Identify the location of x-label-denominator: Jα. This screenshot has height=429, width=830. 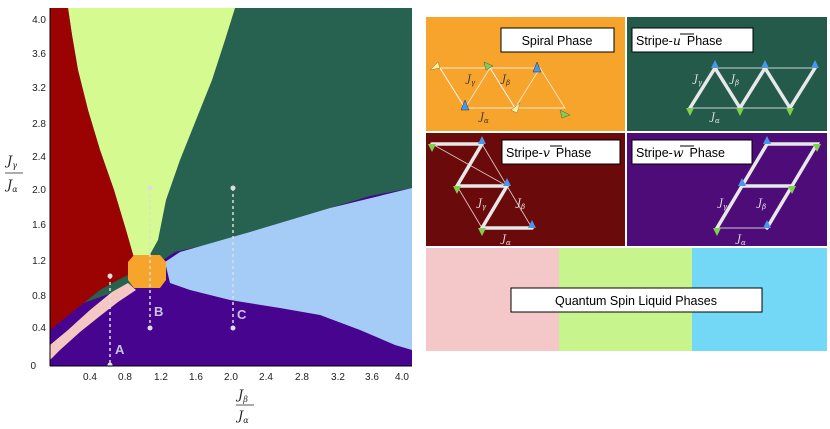
(242, 417).